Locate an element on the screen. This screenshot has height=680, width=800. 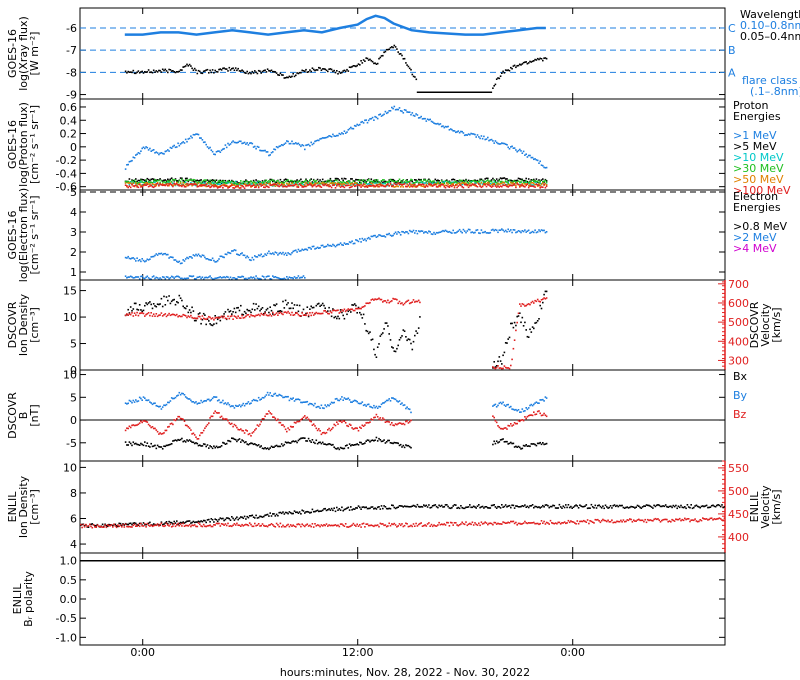
legend-title: Energies is located at coordinates (757, 207).